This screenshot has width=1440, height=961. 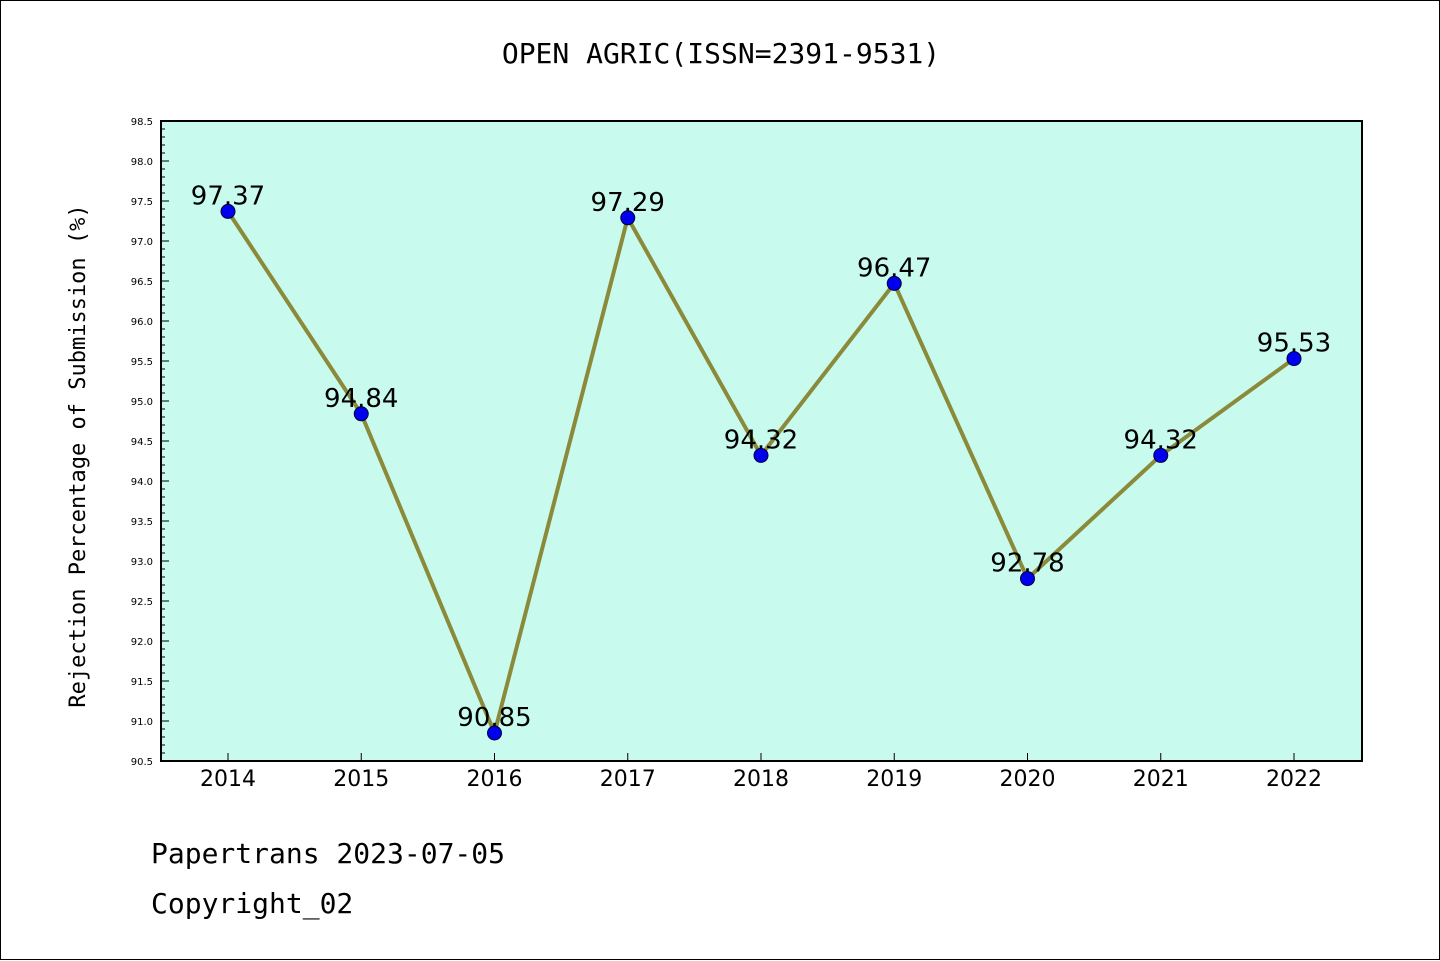 What do you see at coordinates (142, 242) in the screenshot?
I see `y-tick-label: 97.0` at bounding box center [142, 242].